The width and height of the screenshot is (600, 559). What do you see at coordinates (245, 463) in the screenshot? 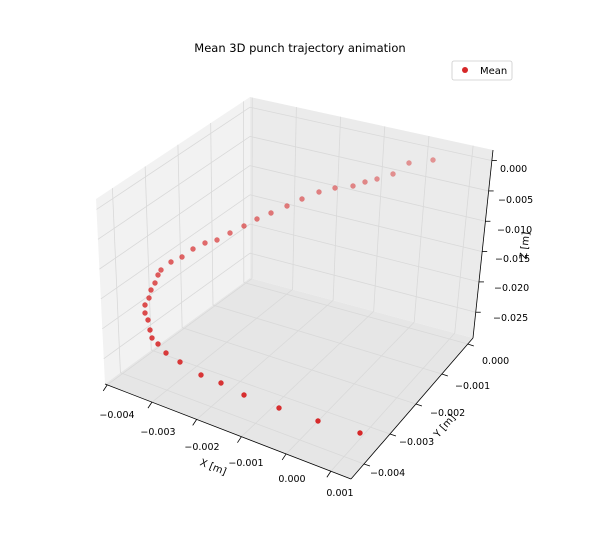
I see `x-tick-label: −0.001` at bounding box center [245, 463].